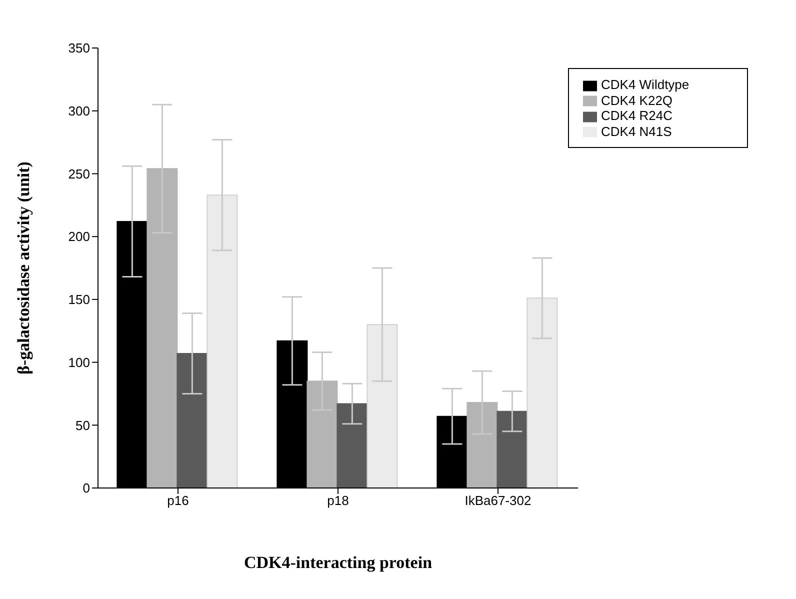 The image size is (796, 599). What do you see at coordinates (338, 562) in the screenshot?
I see `x-axis-title: CDK4-interacting protein` at bounding box center [338, 562].